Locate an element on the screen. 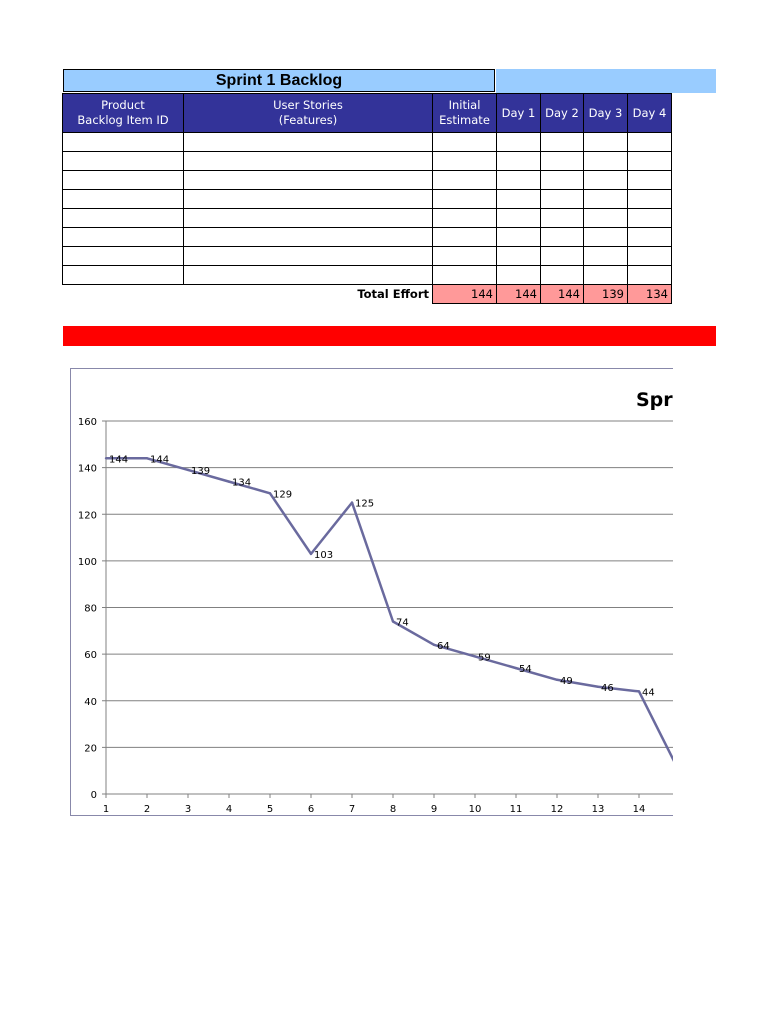 The width and height of the screenshot is (768, 1024). backlog-body is located at coordinates (367, 208).